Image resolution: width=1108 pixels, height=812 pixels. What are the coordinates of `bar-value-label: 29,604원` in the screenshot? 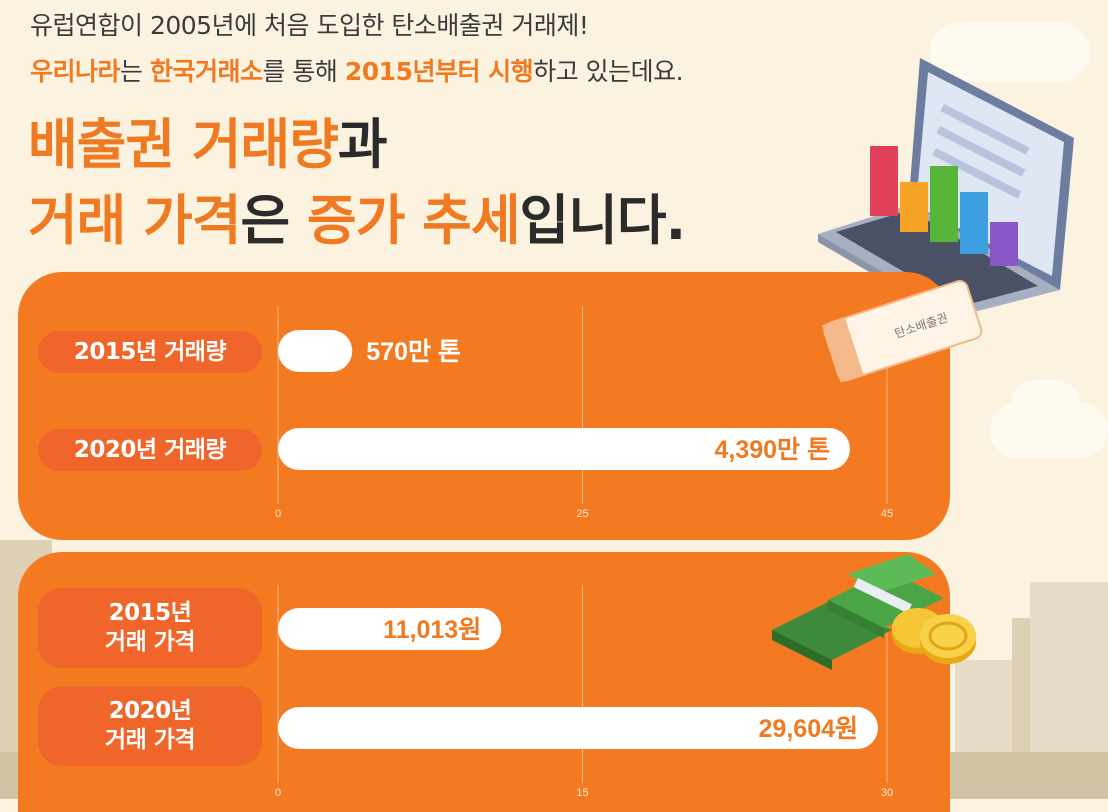 It's located at (808, 729).